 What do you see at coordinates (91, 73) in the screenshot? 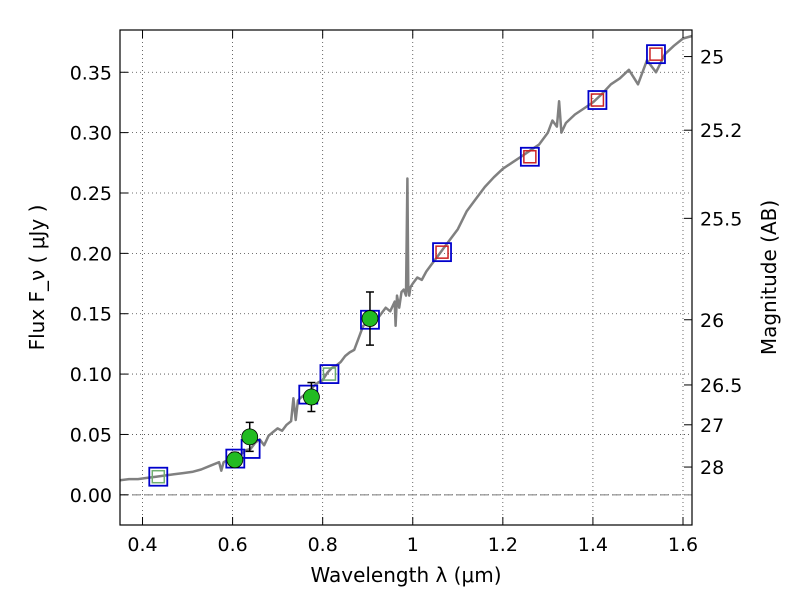
I see `y-tick-label: 0.35` at bounding box center [91, 73].